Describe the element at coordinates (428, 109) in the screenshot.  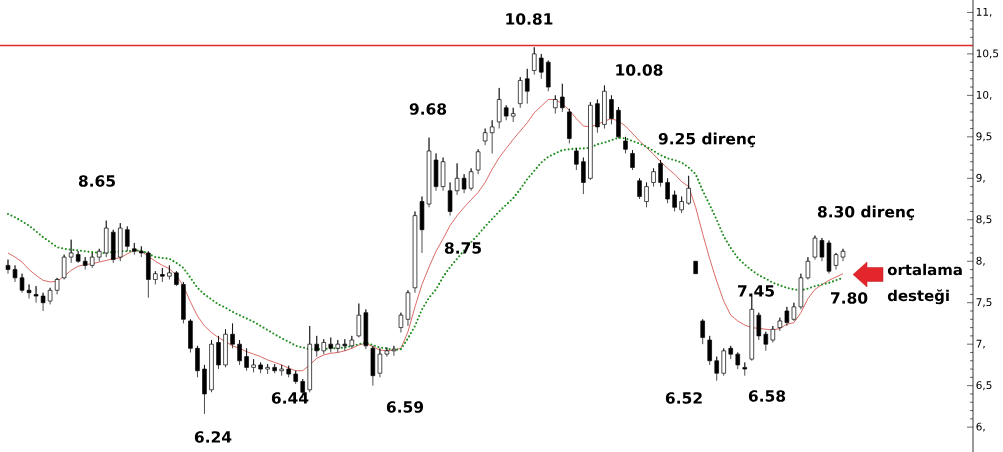
I see `annotation: 9.68` at that location.